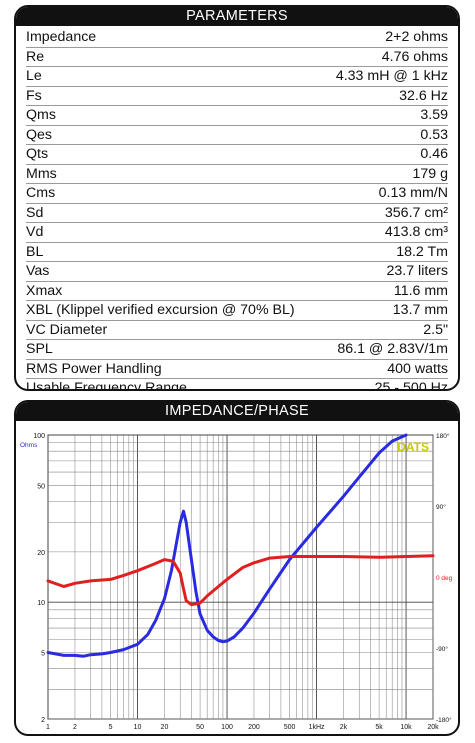 The width and height of the screenshot is (475, 743). Describe the element at coordinates (344, 727) in the screenshot. I see `x-tick-label: 2k` at that location.